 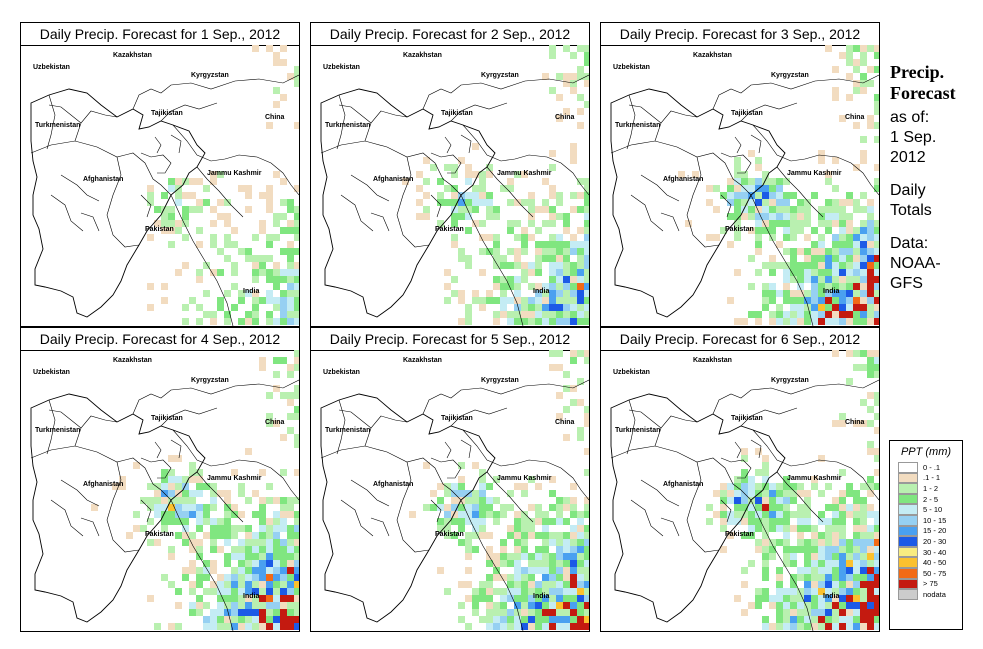 What do you see at coordinates (393, 484) in the screenshot?
I see `country-label: Afghanistan` at bounding box center [393, 484].